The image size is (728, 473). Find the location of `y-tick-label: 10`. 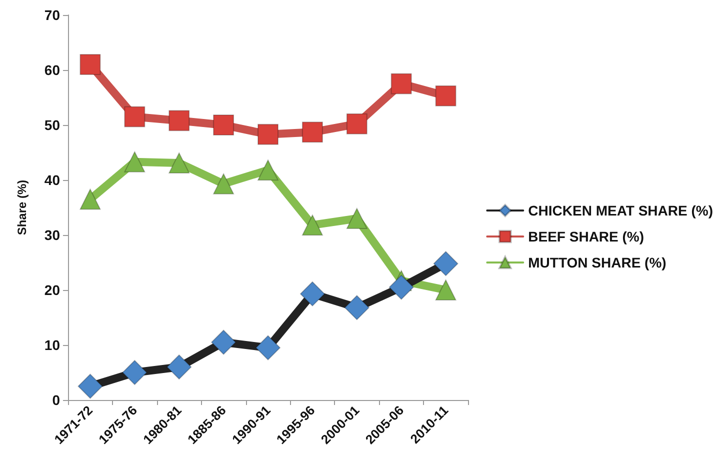

y-tick-label: 10 is located at coordinates (52, 345).